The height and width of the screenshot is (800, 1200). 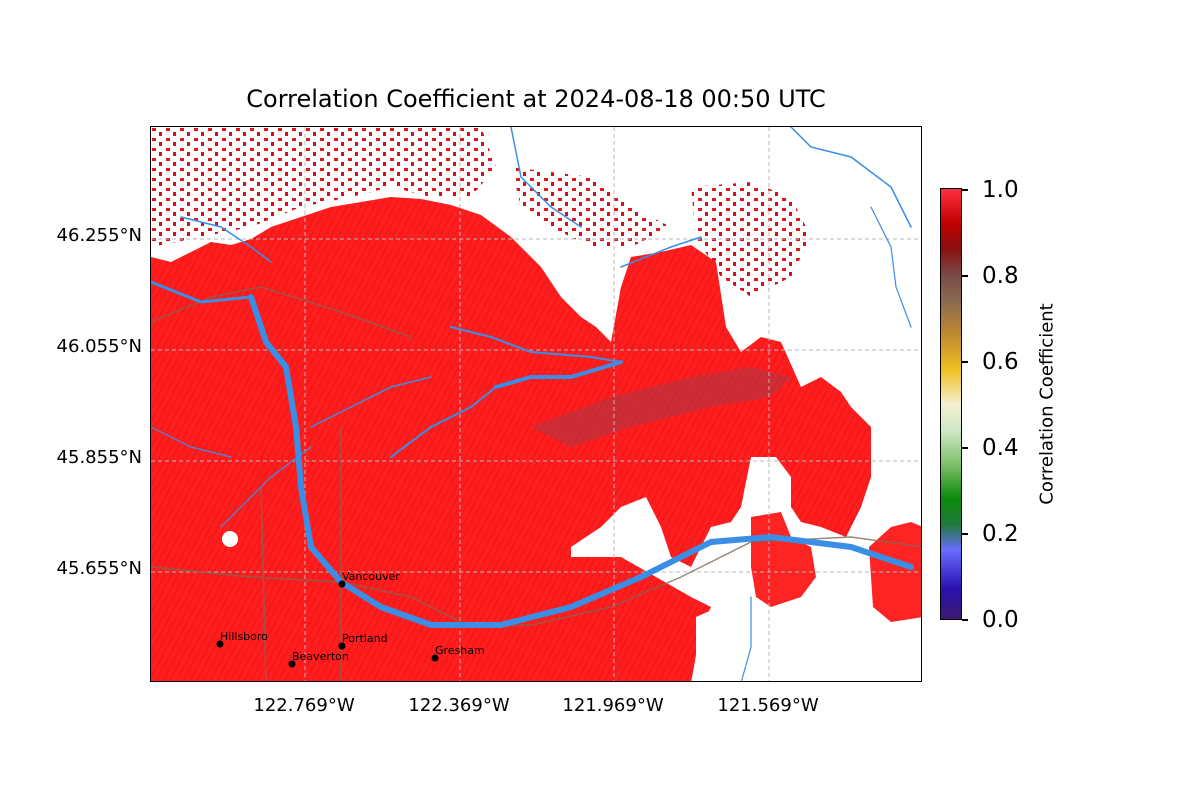 What do you see at coordinates (1000, 620) in the screenshot?
I see `colorbar-tick-label: 0.0` at bounding box center [1000, 620].